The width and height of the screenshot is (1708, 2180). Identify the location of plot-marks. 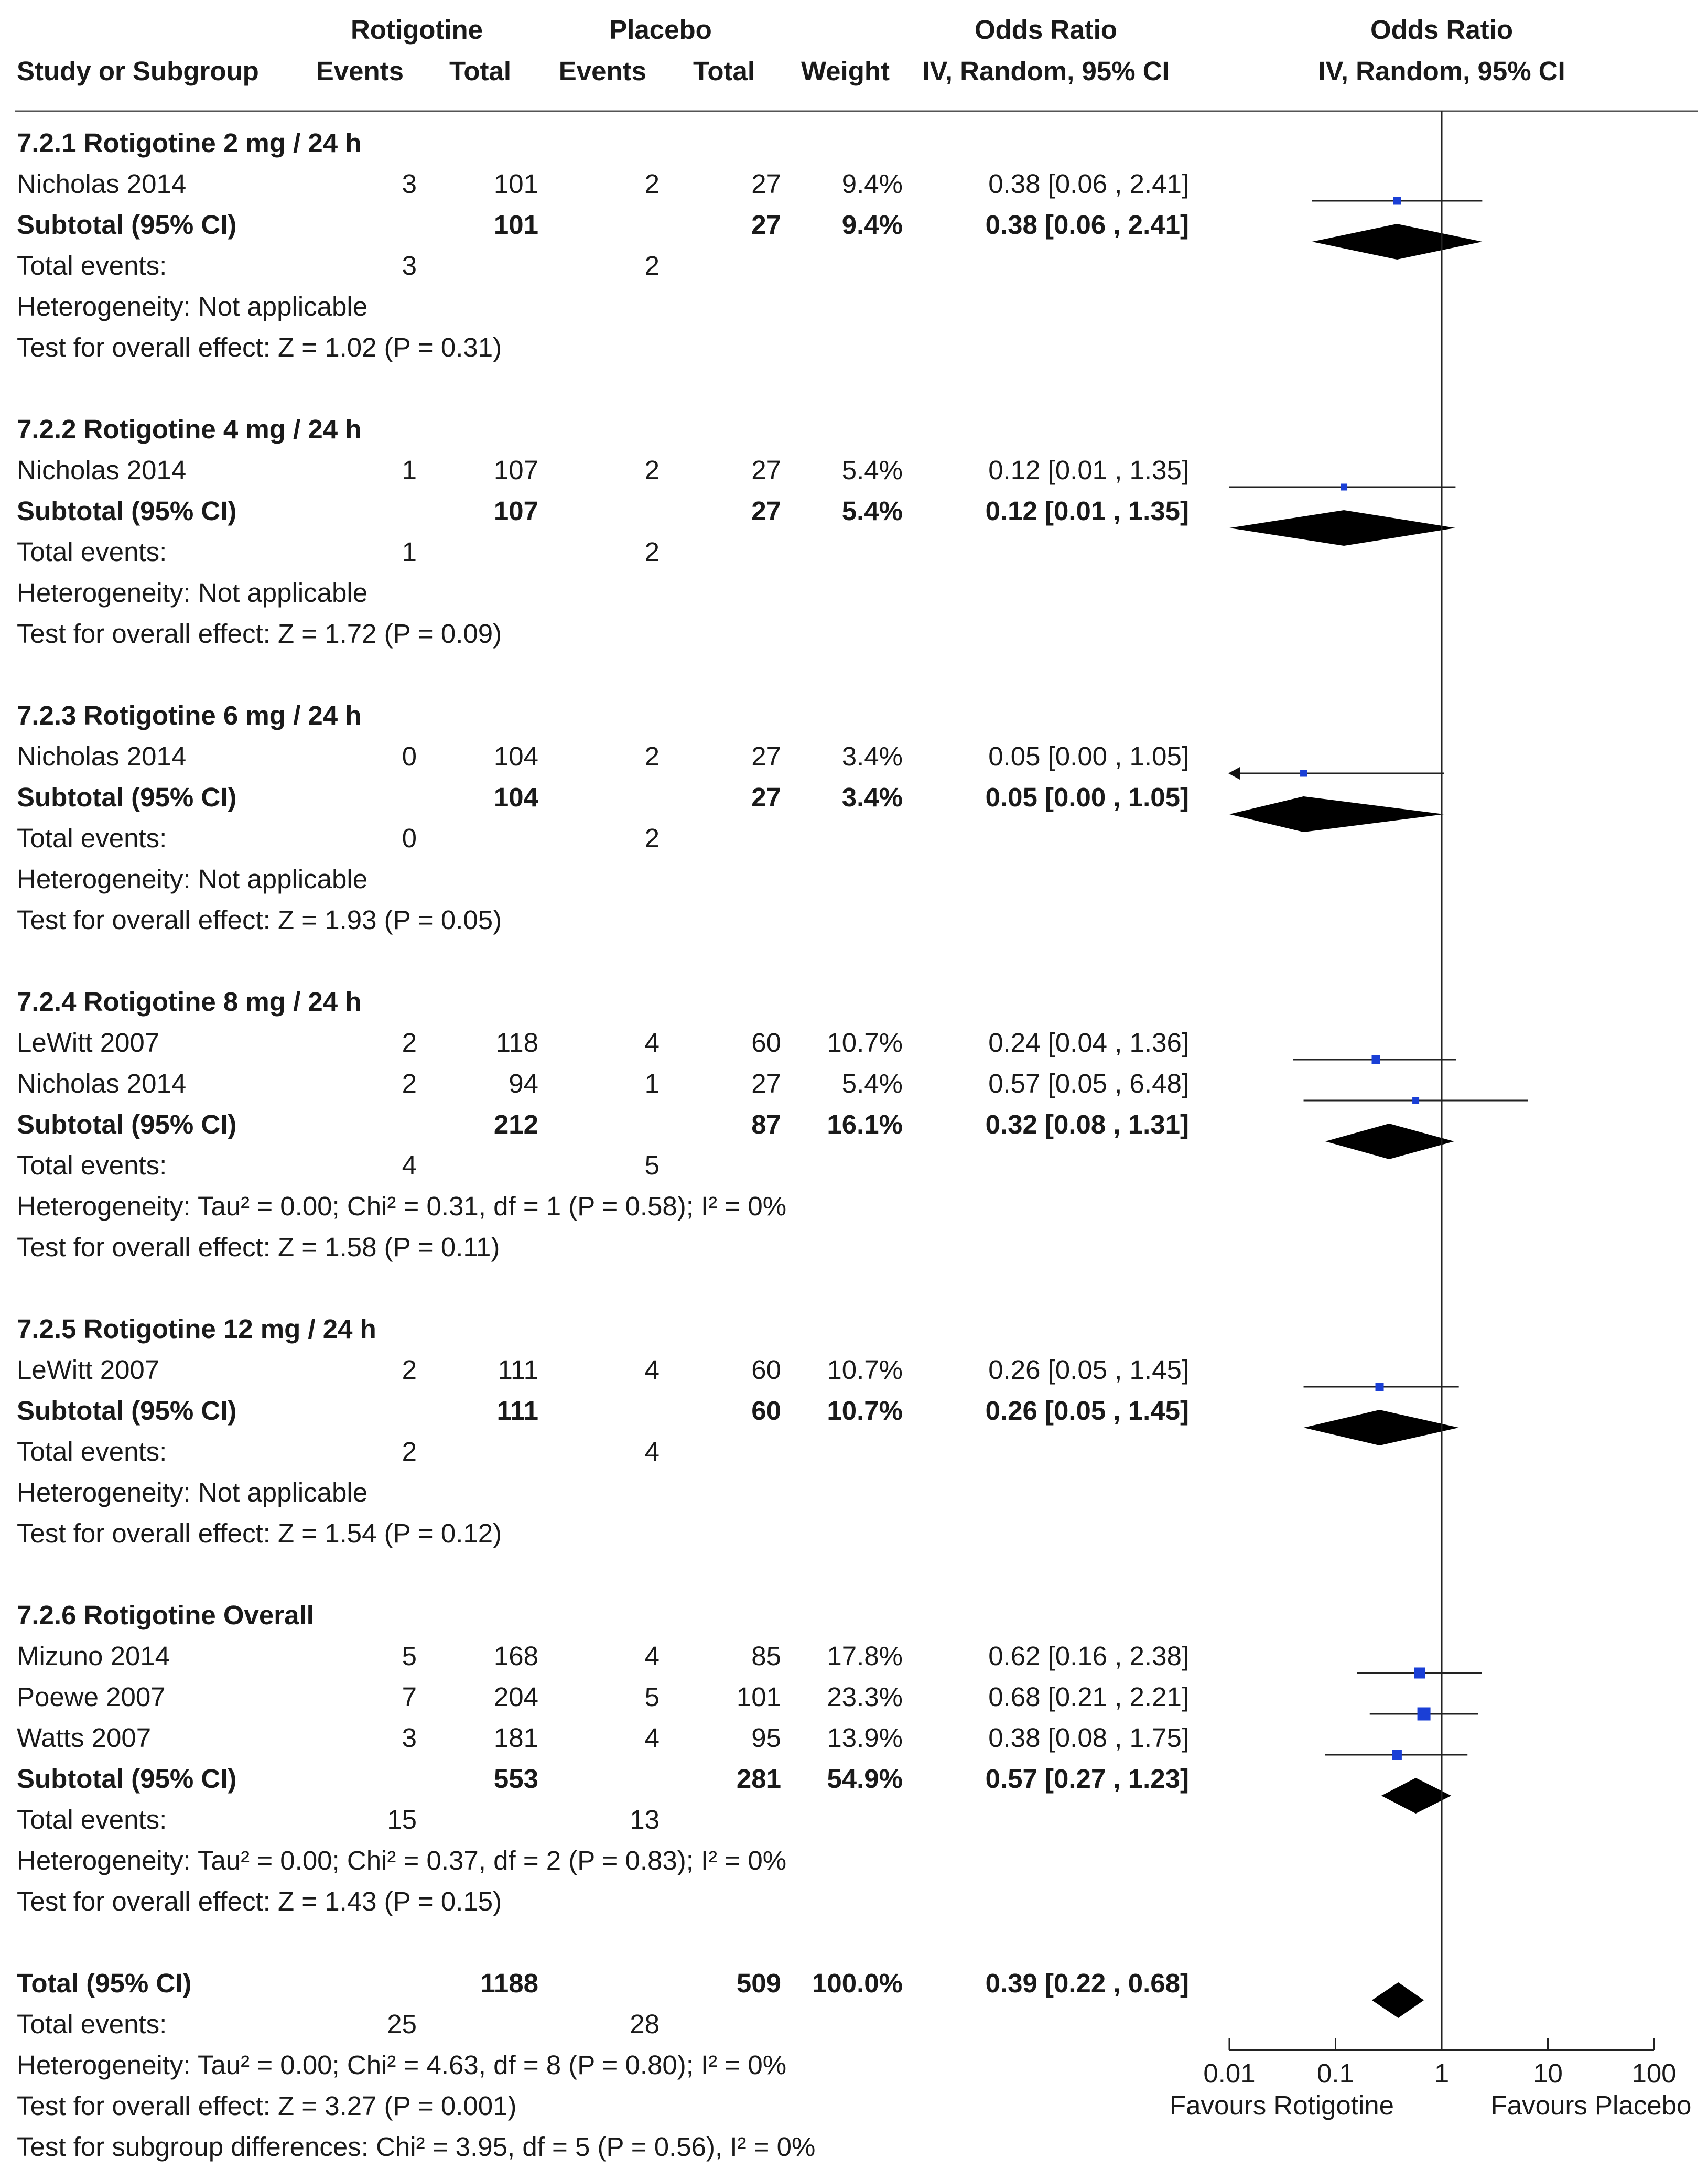
(1378, 1107).